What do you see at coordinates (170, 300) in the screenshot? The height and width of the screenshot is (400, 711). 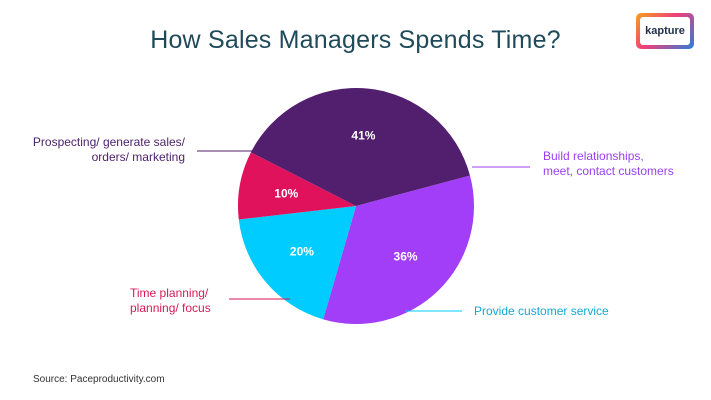 I see `slice-category-label: Time planning/planning/ focus` at bounding box center [170, 300].